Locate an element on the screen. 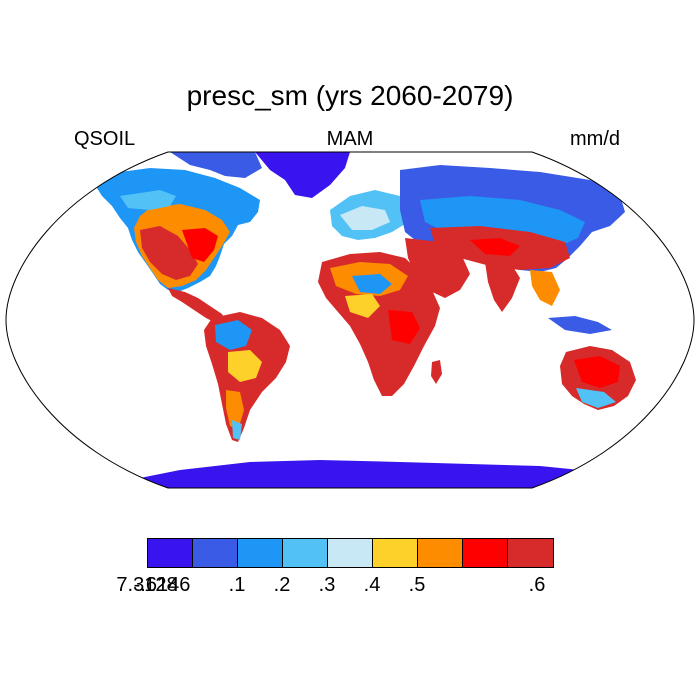 Image resolution: width=700 pixels, height=700 pixels. chart-title: presc_sm (yrs 2060-2079) is located at coordinates (350, 95).